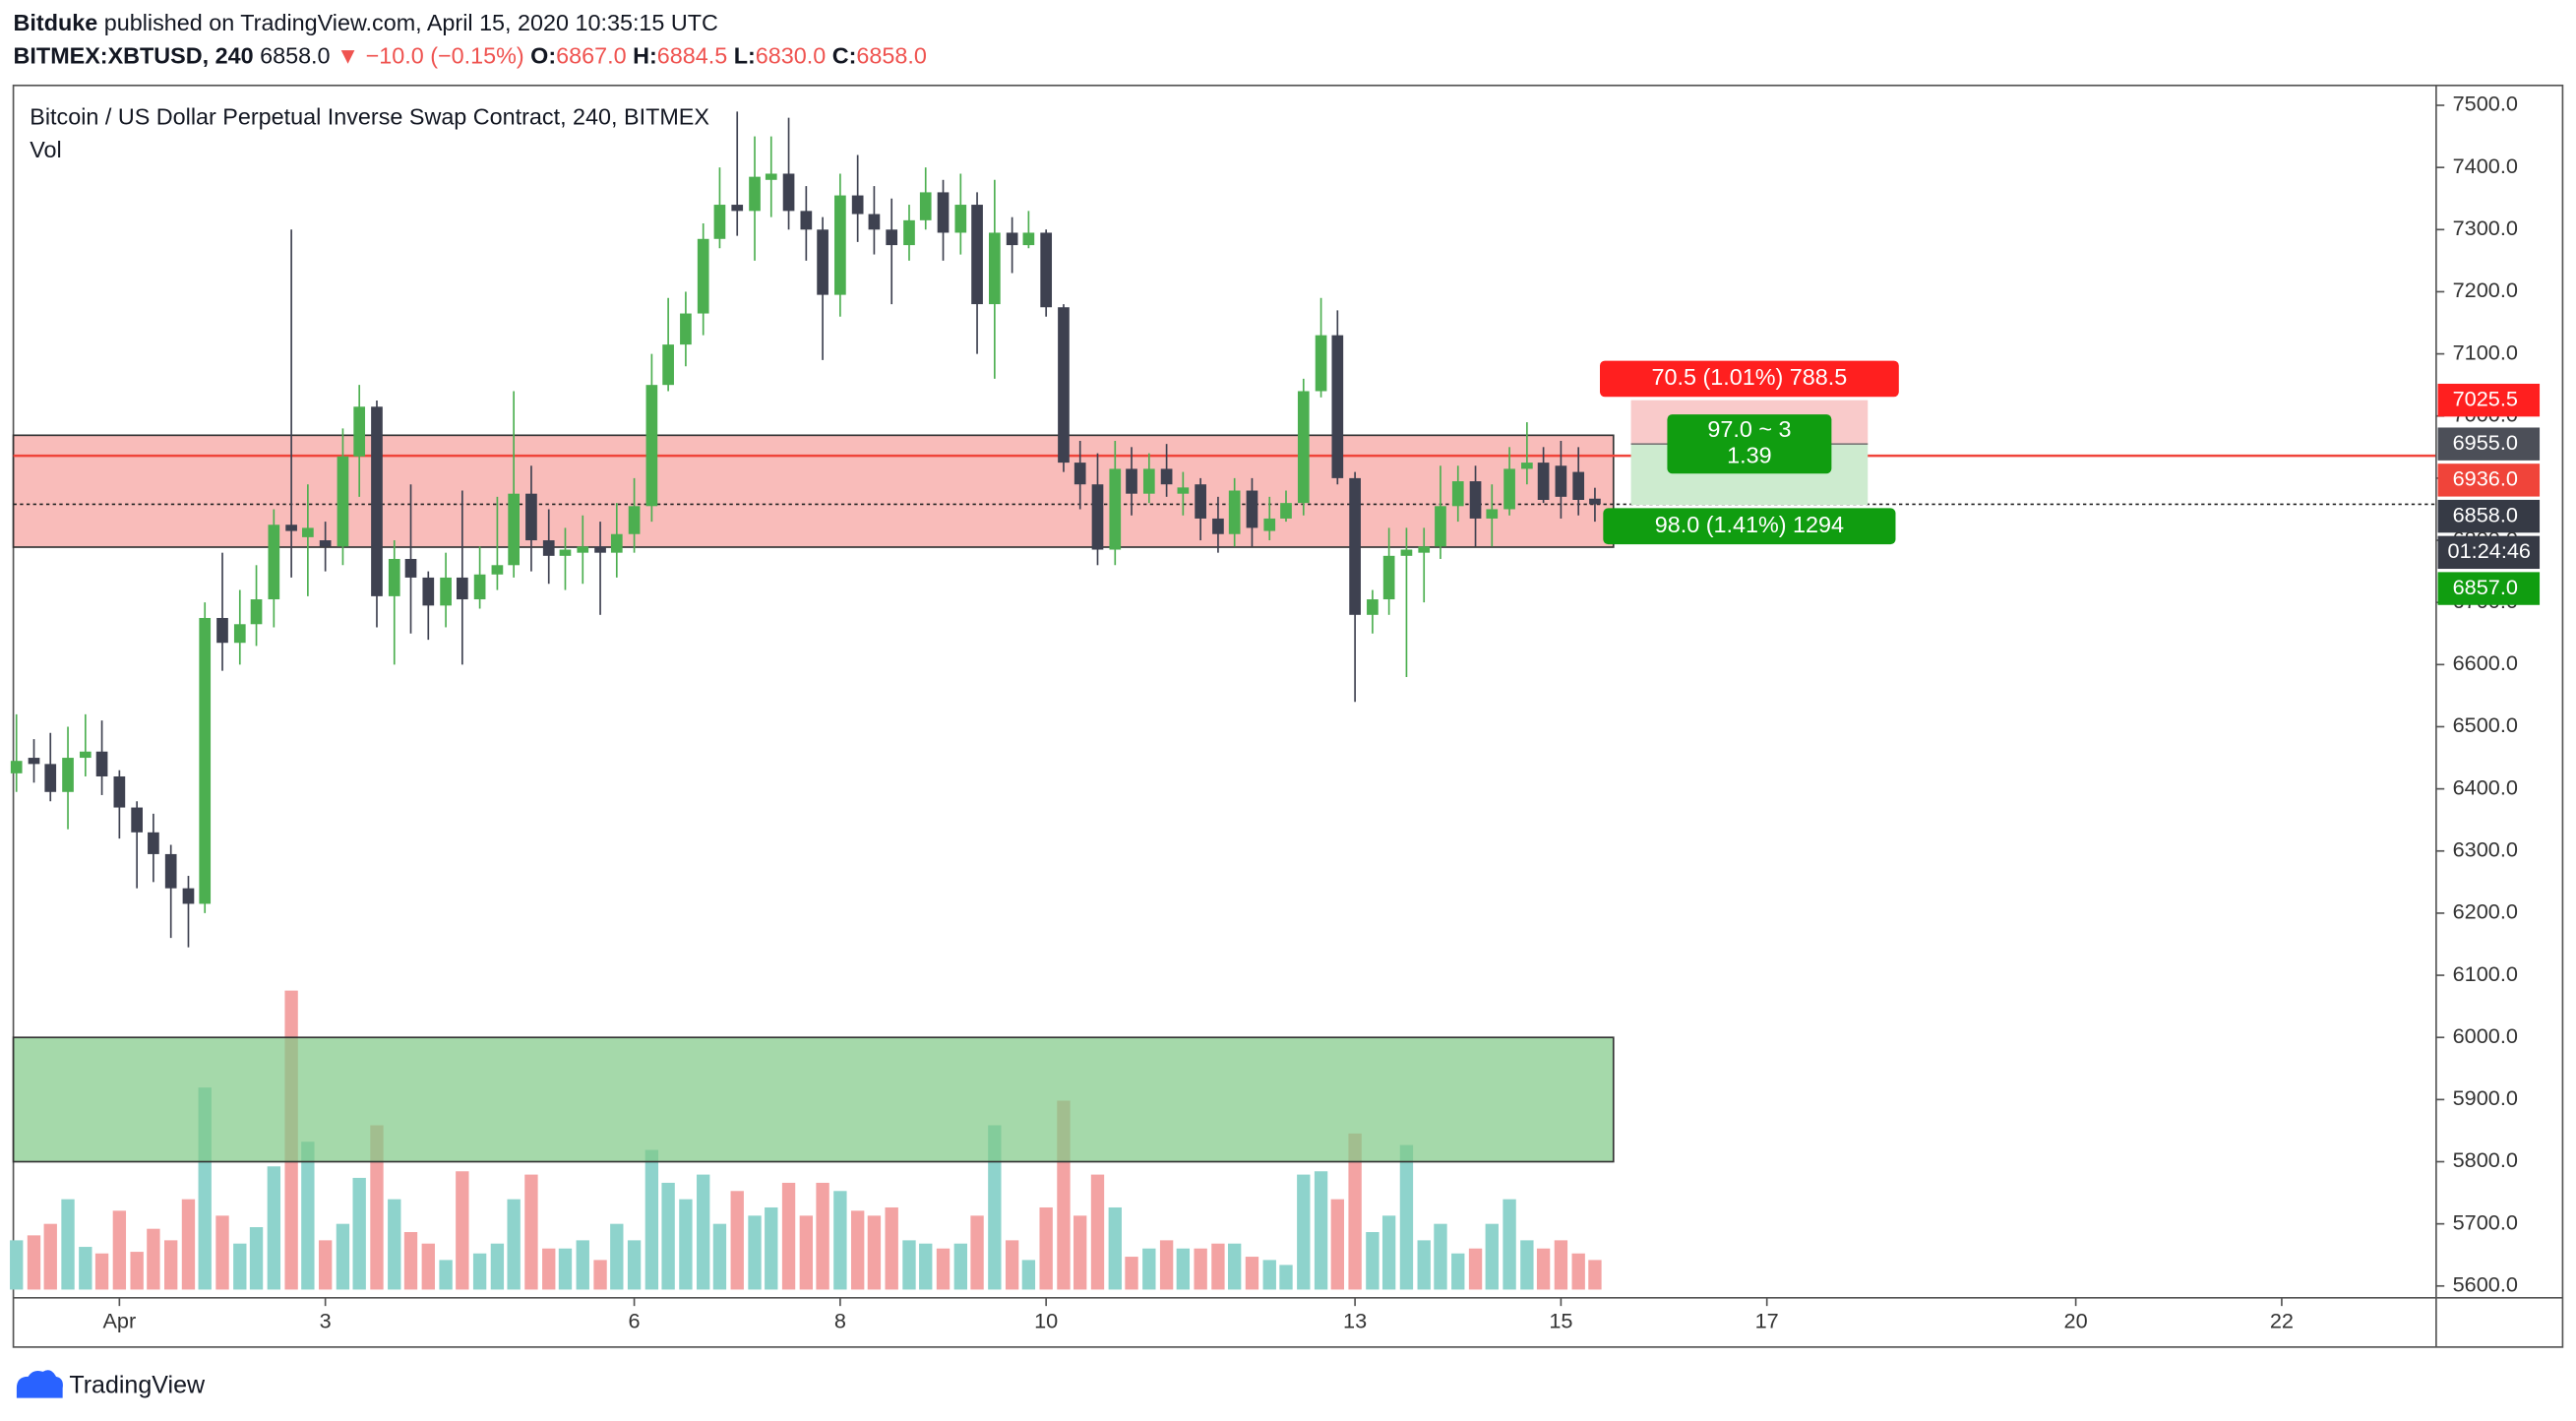 The image size is (2576, 1421). What do you see at coordinates (692, 56) in the screenshot?
I see `high: 6884.5` at bounding box center [692, 56].